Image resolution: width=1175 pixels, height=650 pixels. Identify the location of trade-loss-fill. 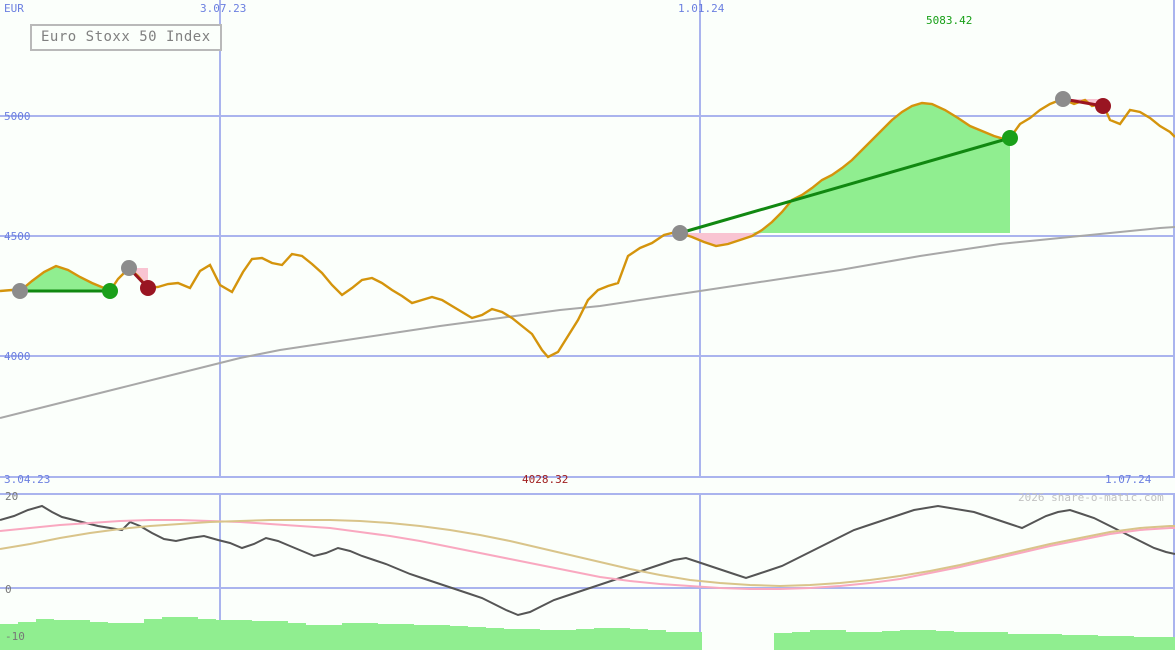
(138, 278).